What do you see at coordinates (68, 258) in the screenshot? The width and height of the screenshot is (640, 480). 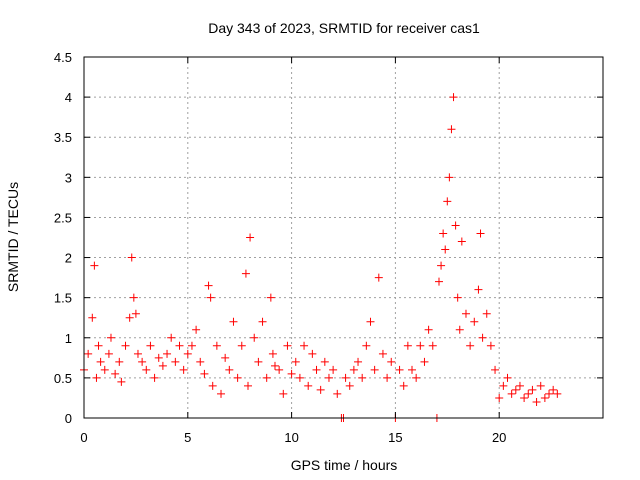 I see `y-tick-label: 2` at bounding box center [68, 258].